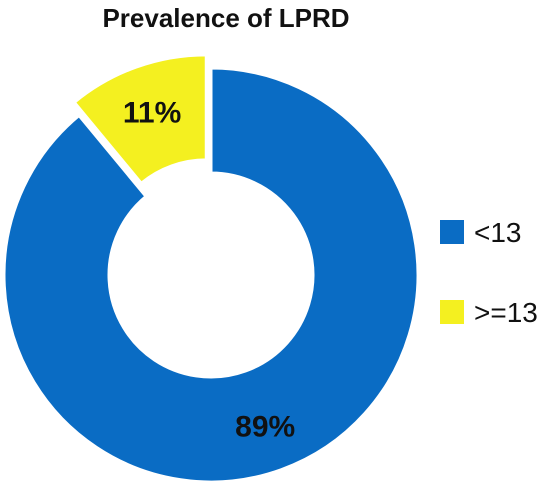  What do you see at coordinates (152, 112) in the screenshot?
I see `data-label-2: 11%` at bounding box center [152, 112].